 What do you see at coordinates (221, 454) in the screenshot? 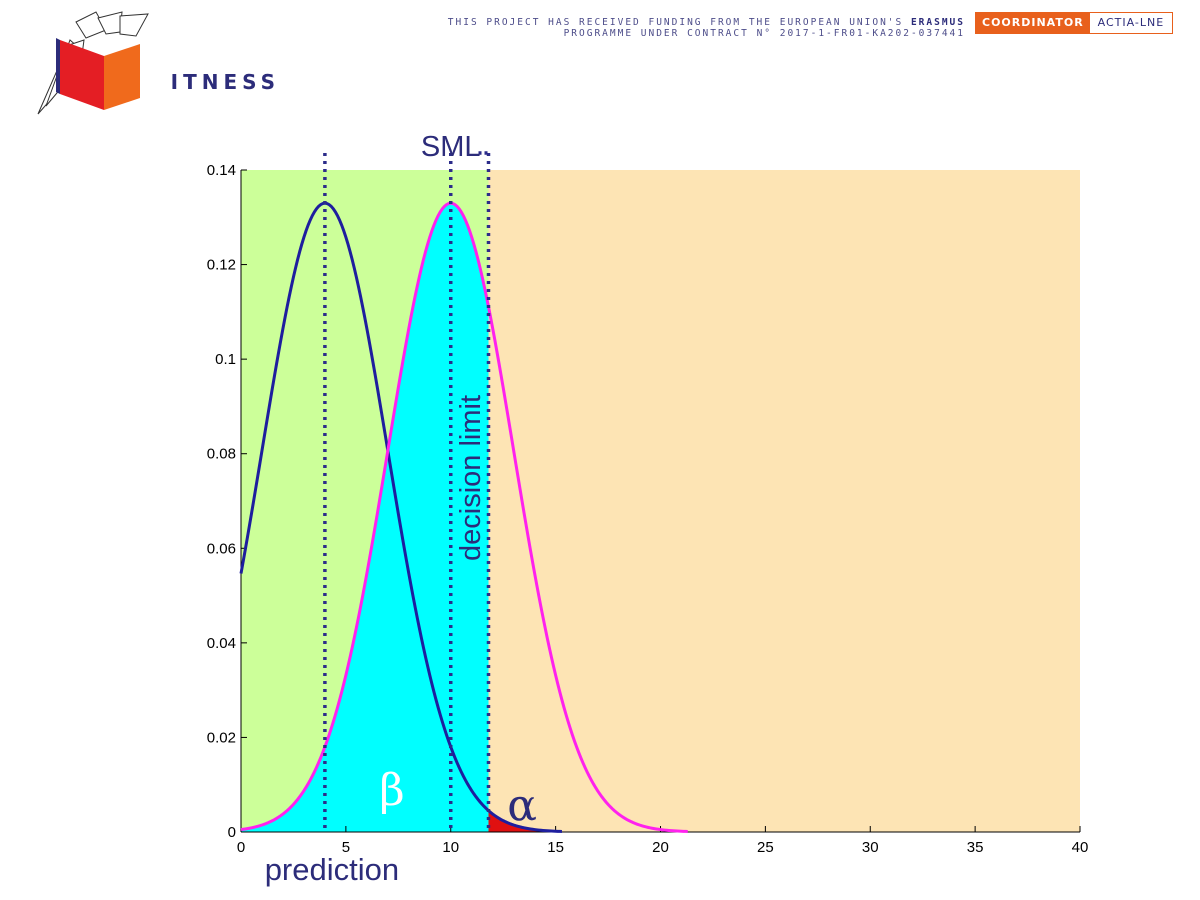
I see `y-tick-label-4: 0.08` at bounding box center [221, 454].